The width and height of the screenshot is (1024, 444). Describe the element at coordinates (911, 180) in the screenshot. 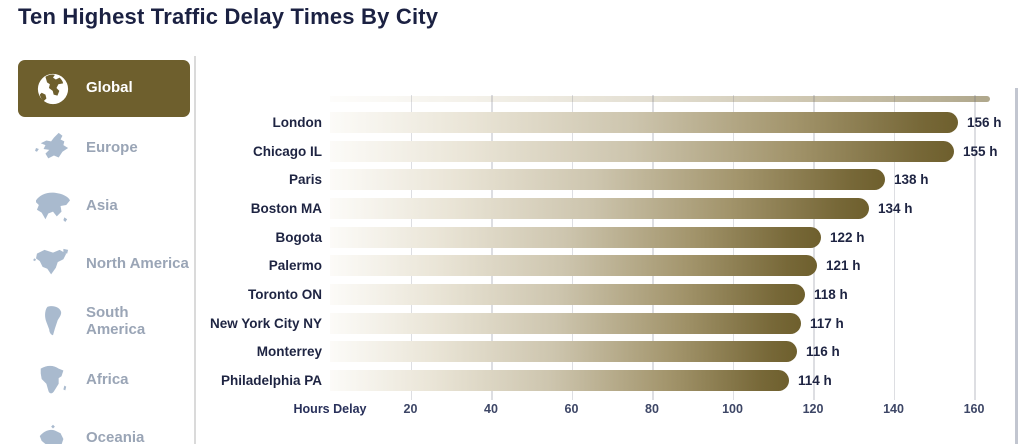

I see `bar-value: 138 h` at that location.